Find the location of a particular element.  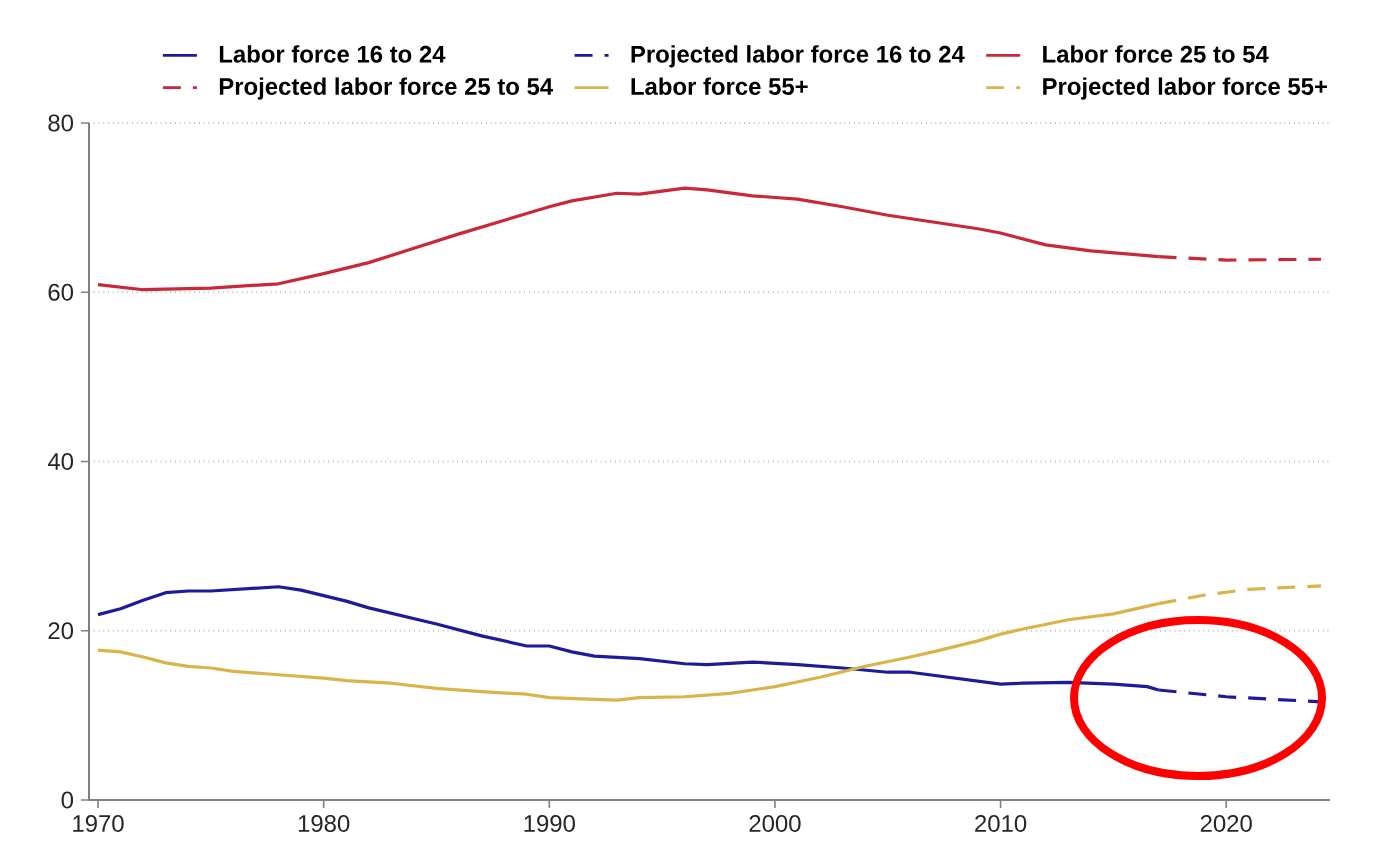

legend-label: Labor force 55+ is located at coordinates (719, 86).